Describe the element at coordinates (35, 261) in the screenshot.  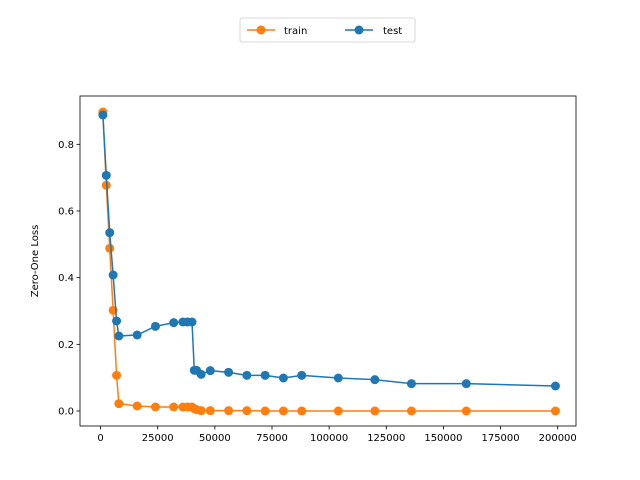
I see `y-axis-label: Zero-One Loss` at that location.